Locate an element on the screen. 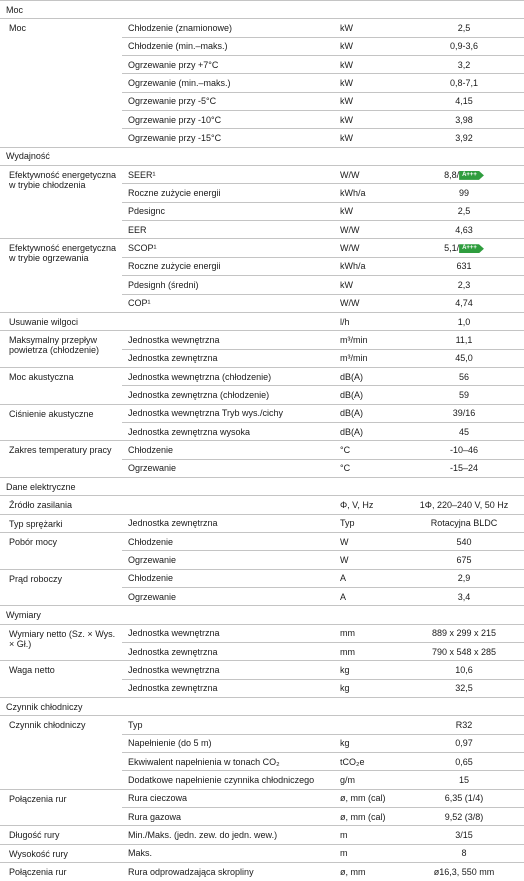  group-label: Waga netto is located at coordinates (61, 679).